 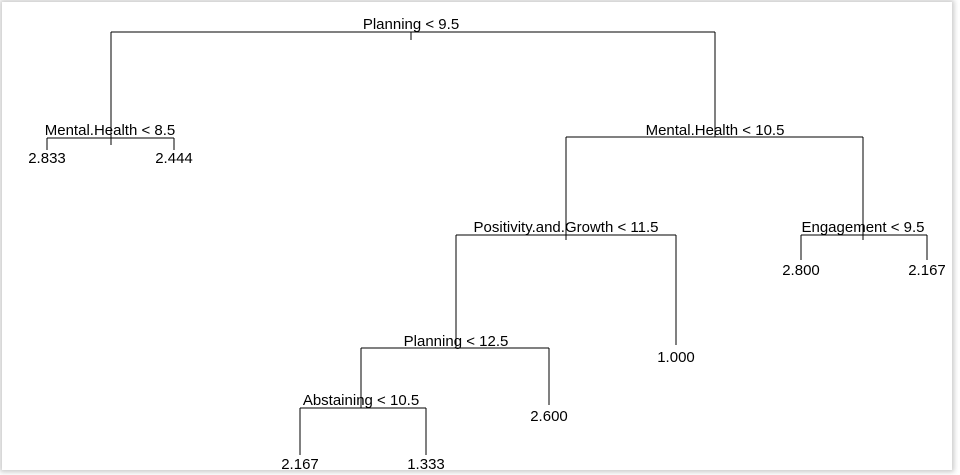 What do you see at coordinates (411, 24) in the screenshot?
I see `split-label: Planning < 9.5` at bounding box center [411, 24].